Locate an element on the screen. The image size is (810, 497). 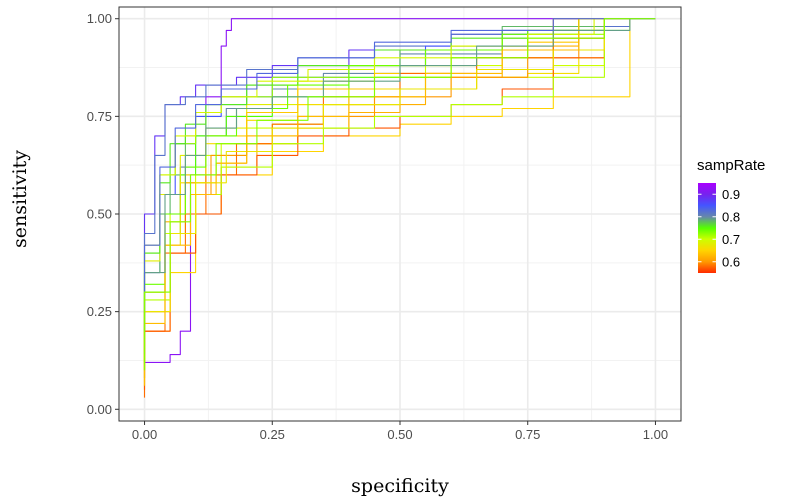
legend: sampRate 0.9 0.8 0.7 0.6 is located at coordinates (731, 215).